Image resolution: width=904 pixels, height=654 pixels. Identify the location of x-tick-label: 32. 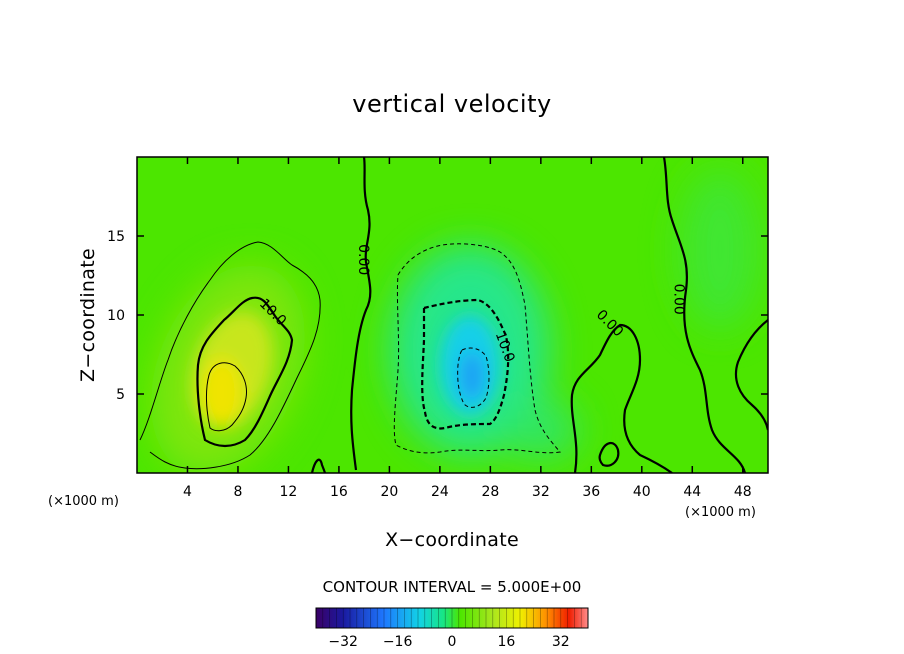
(541, 492).